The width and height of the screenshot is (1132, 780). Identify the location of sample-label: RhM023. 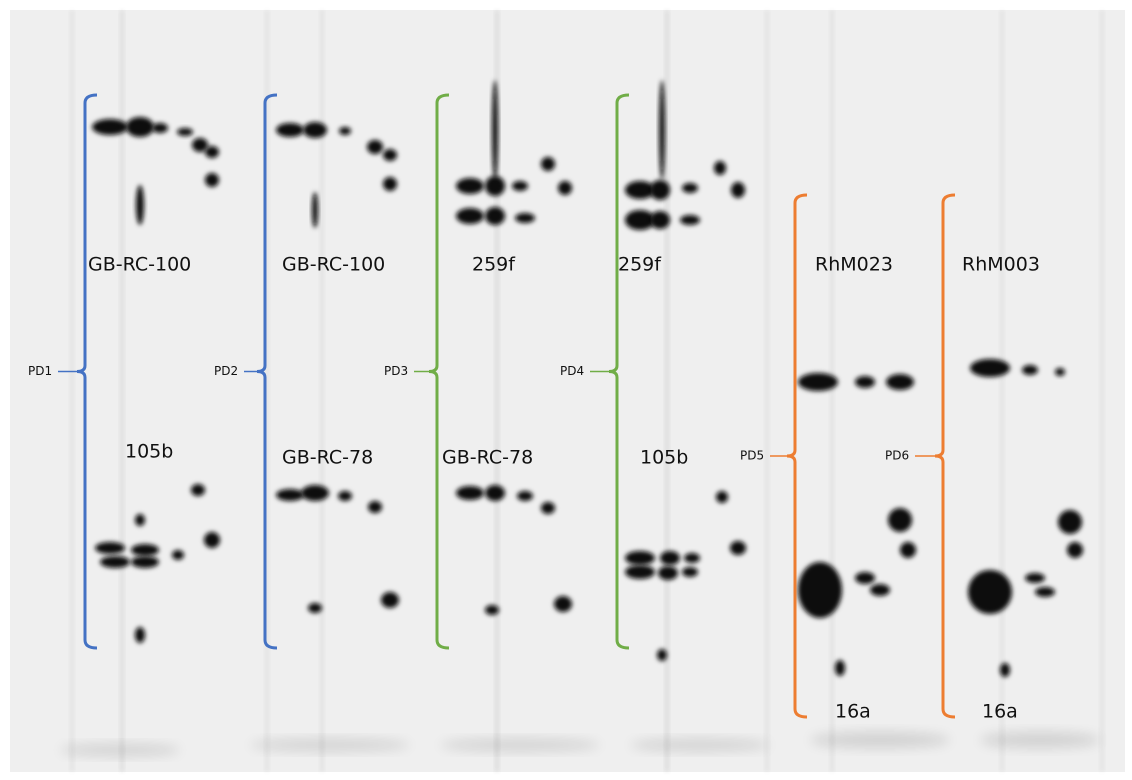
(854, 265).